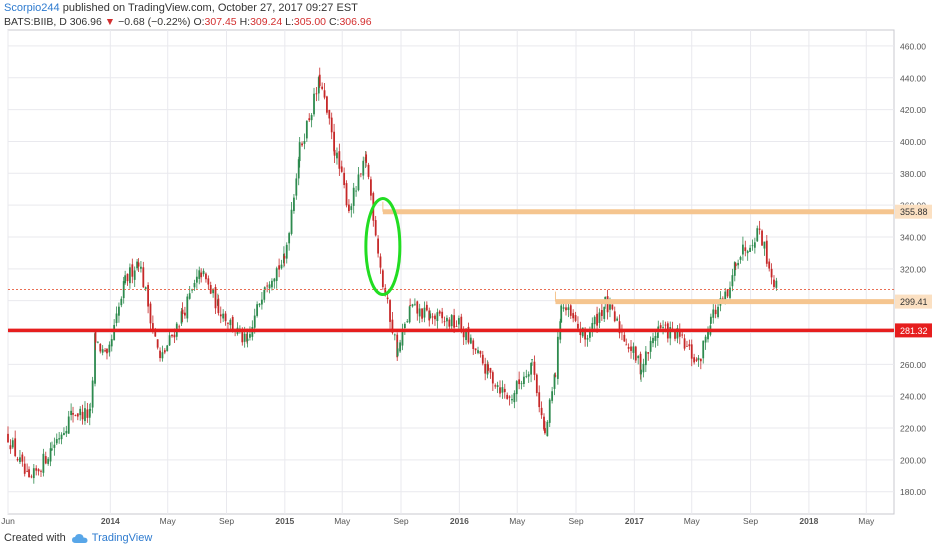  Describe the element at coordinates (914, 331) in the screenshot. I see `level-label: 281.32` at that location.